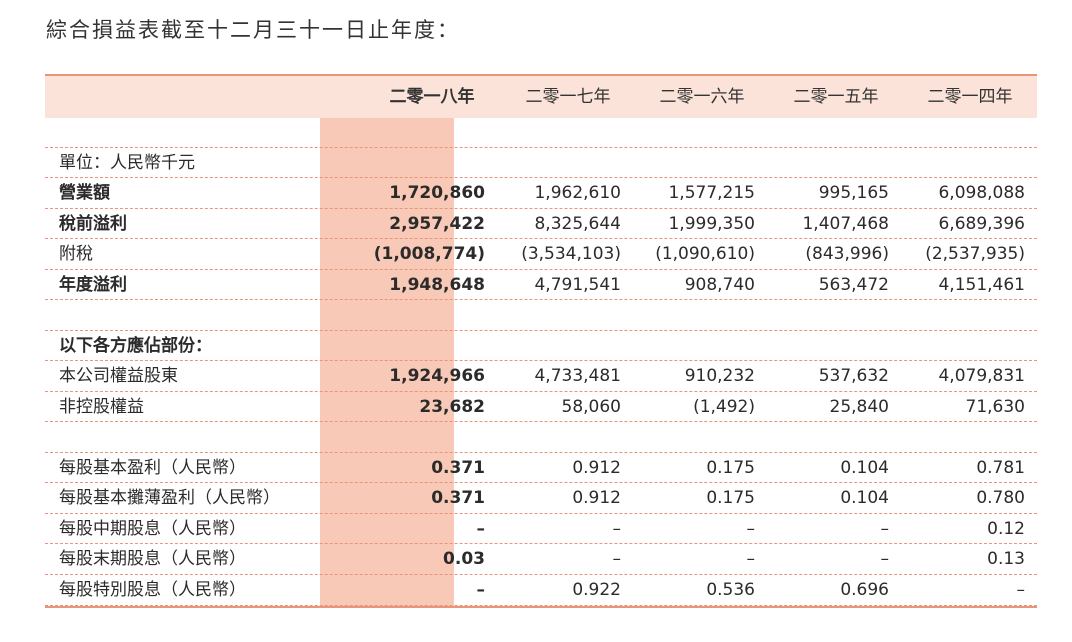 The height and width of the screenshot is (642, 1072). What do you see at coordinates (591, 407) in the screenshot?
I see `cell-2017: 58,060` at bounding box center [591, 407].